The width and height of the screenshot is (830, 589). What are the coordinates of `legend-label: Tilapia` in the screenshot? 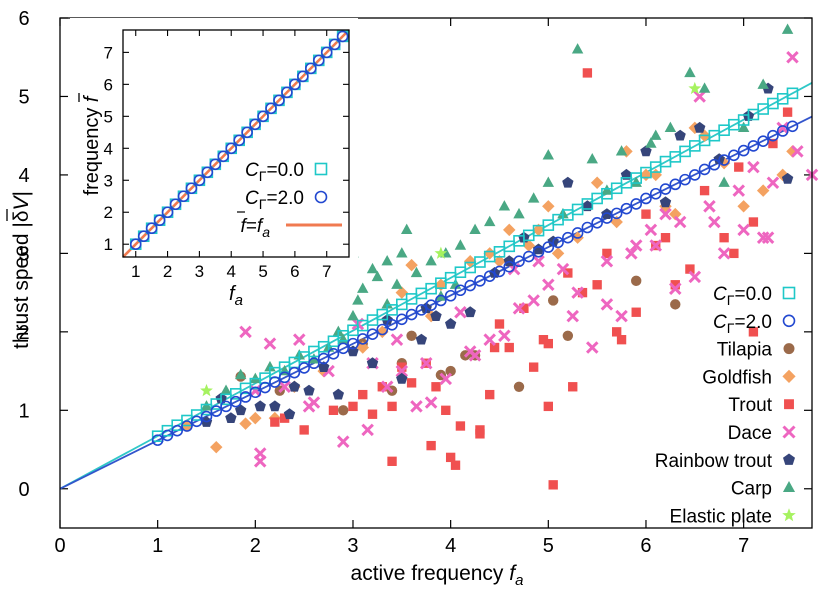 It's located at (745, 350).